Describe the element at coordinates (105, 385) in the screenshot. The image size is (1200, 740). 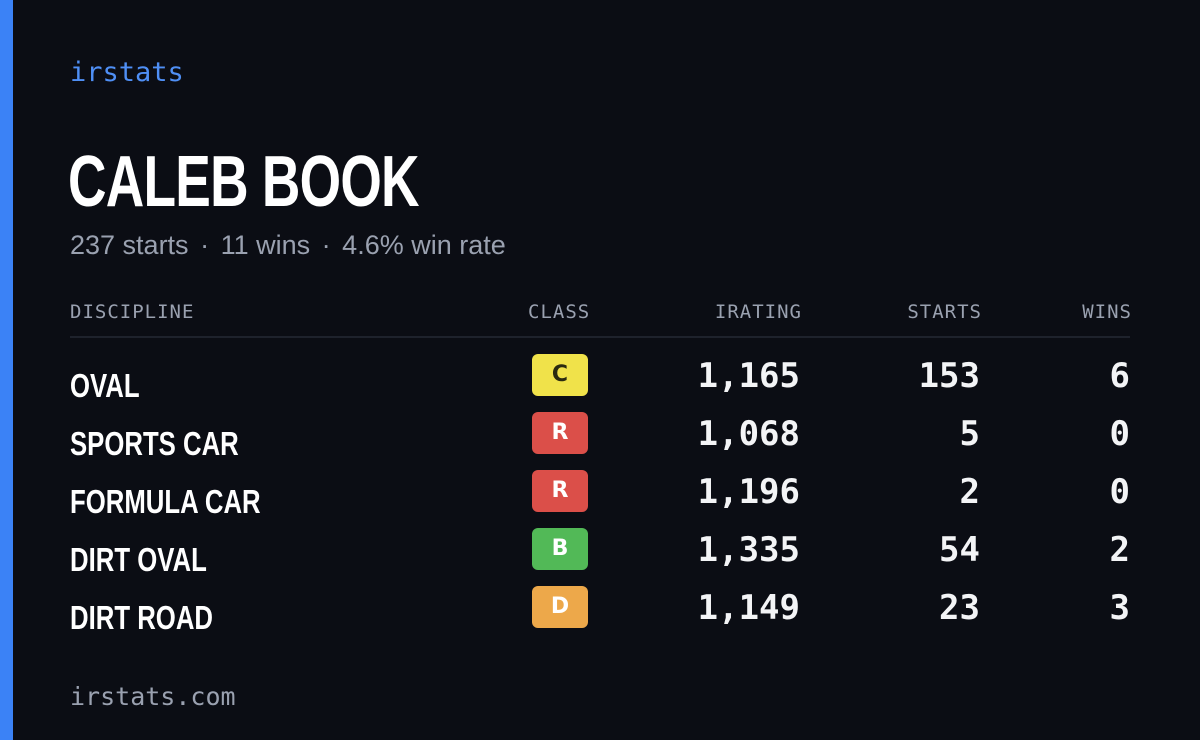
I see `discipline-name: OVAL` at that location.